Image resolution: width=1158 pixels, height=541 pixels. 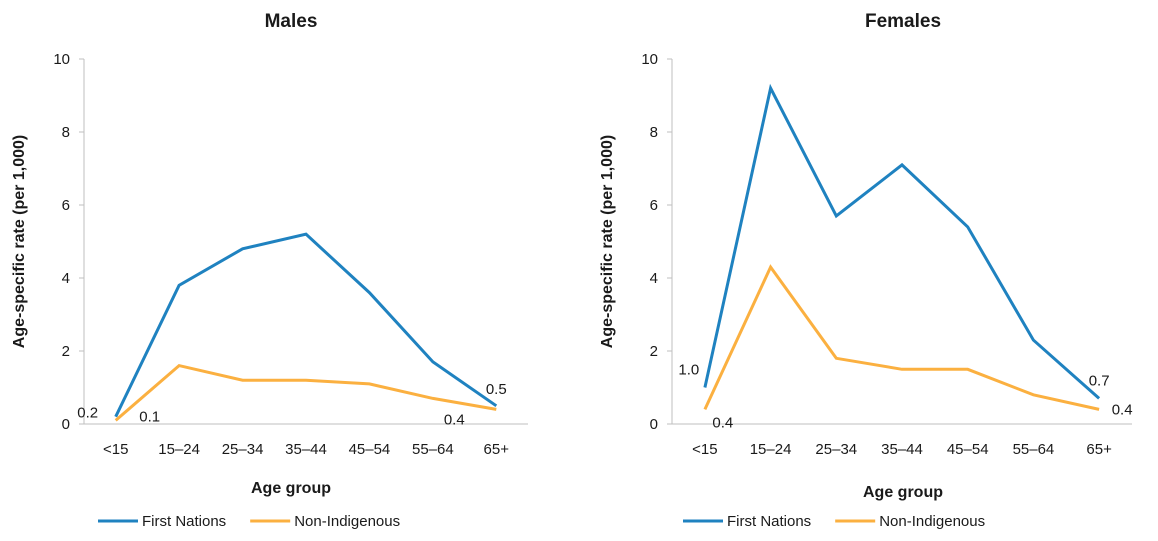 What do you see at coordinates (306, 325) in the screenshot?
I see `series-line-first-nations` at bounding box center [306, 325].